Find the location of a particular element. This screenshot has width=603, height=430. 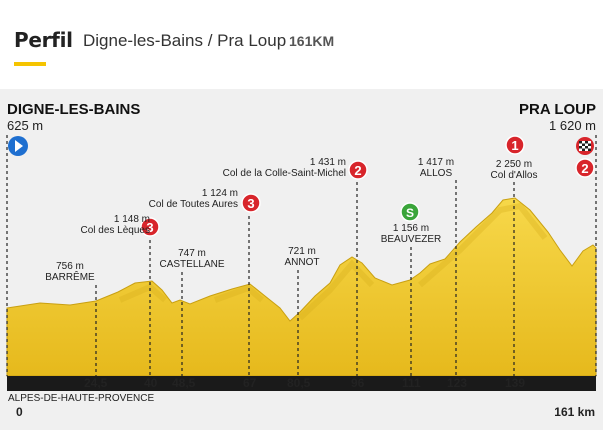

climb-label: 1 148 m Col des Lèques is located at coordinates (105, 225).